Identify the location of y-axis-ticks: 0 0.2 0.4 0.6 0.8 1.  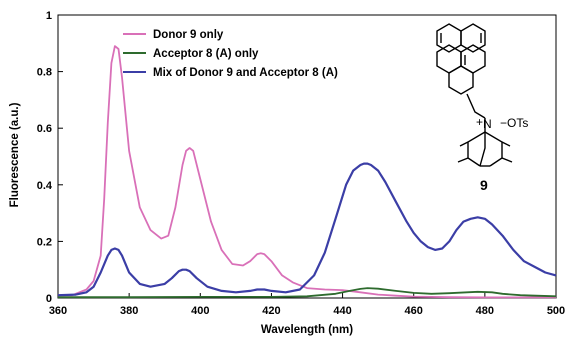
(50, 157).